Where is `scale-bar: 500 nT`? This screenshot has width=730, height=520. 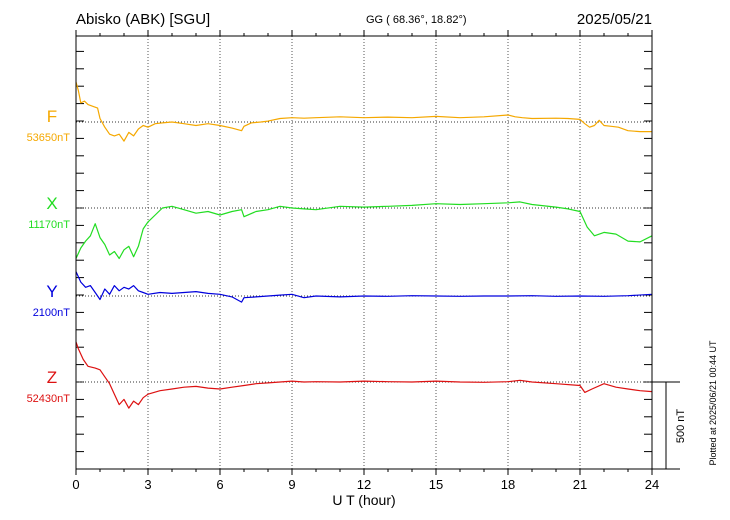
scale-bar: 500 nT is located at coordinates (669, 425).